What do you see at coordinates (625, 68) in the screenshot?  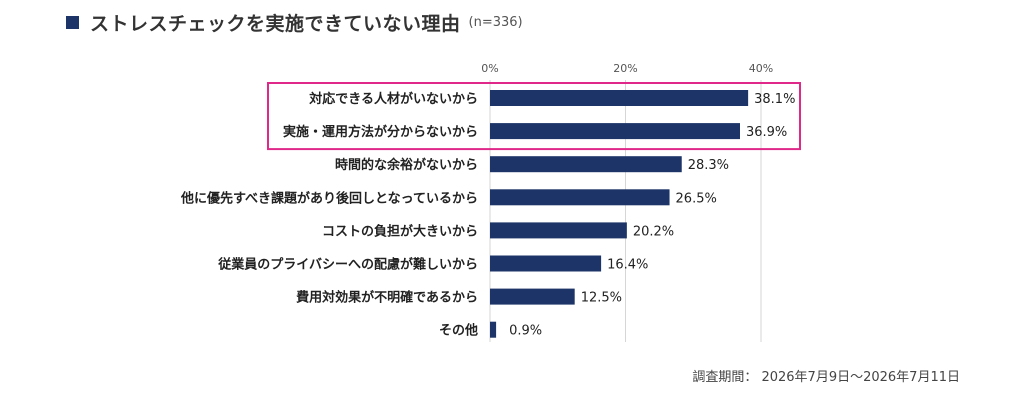 I see `x-tick-label: 20%` at bounding box center [625, 68].